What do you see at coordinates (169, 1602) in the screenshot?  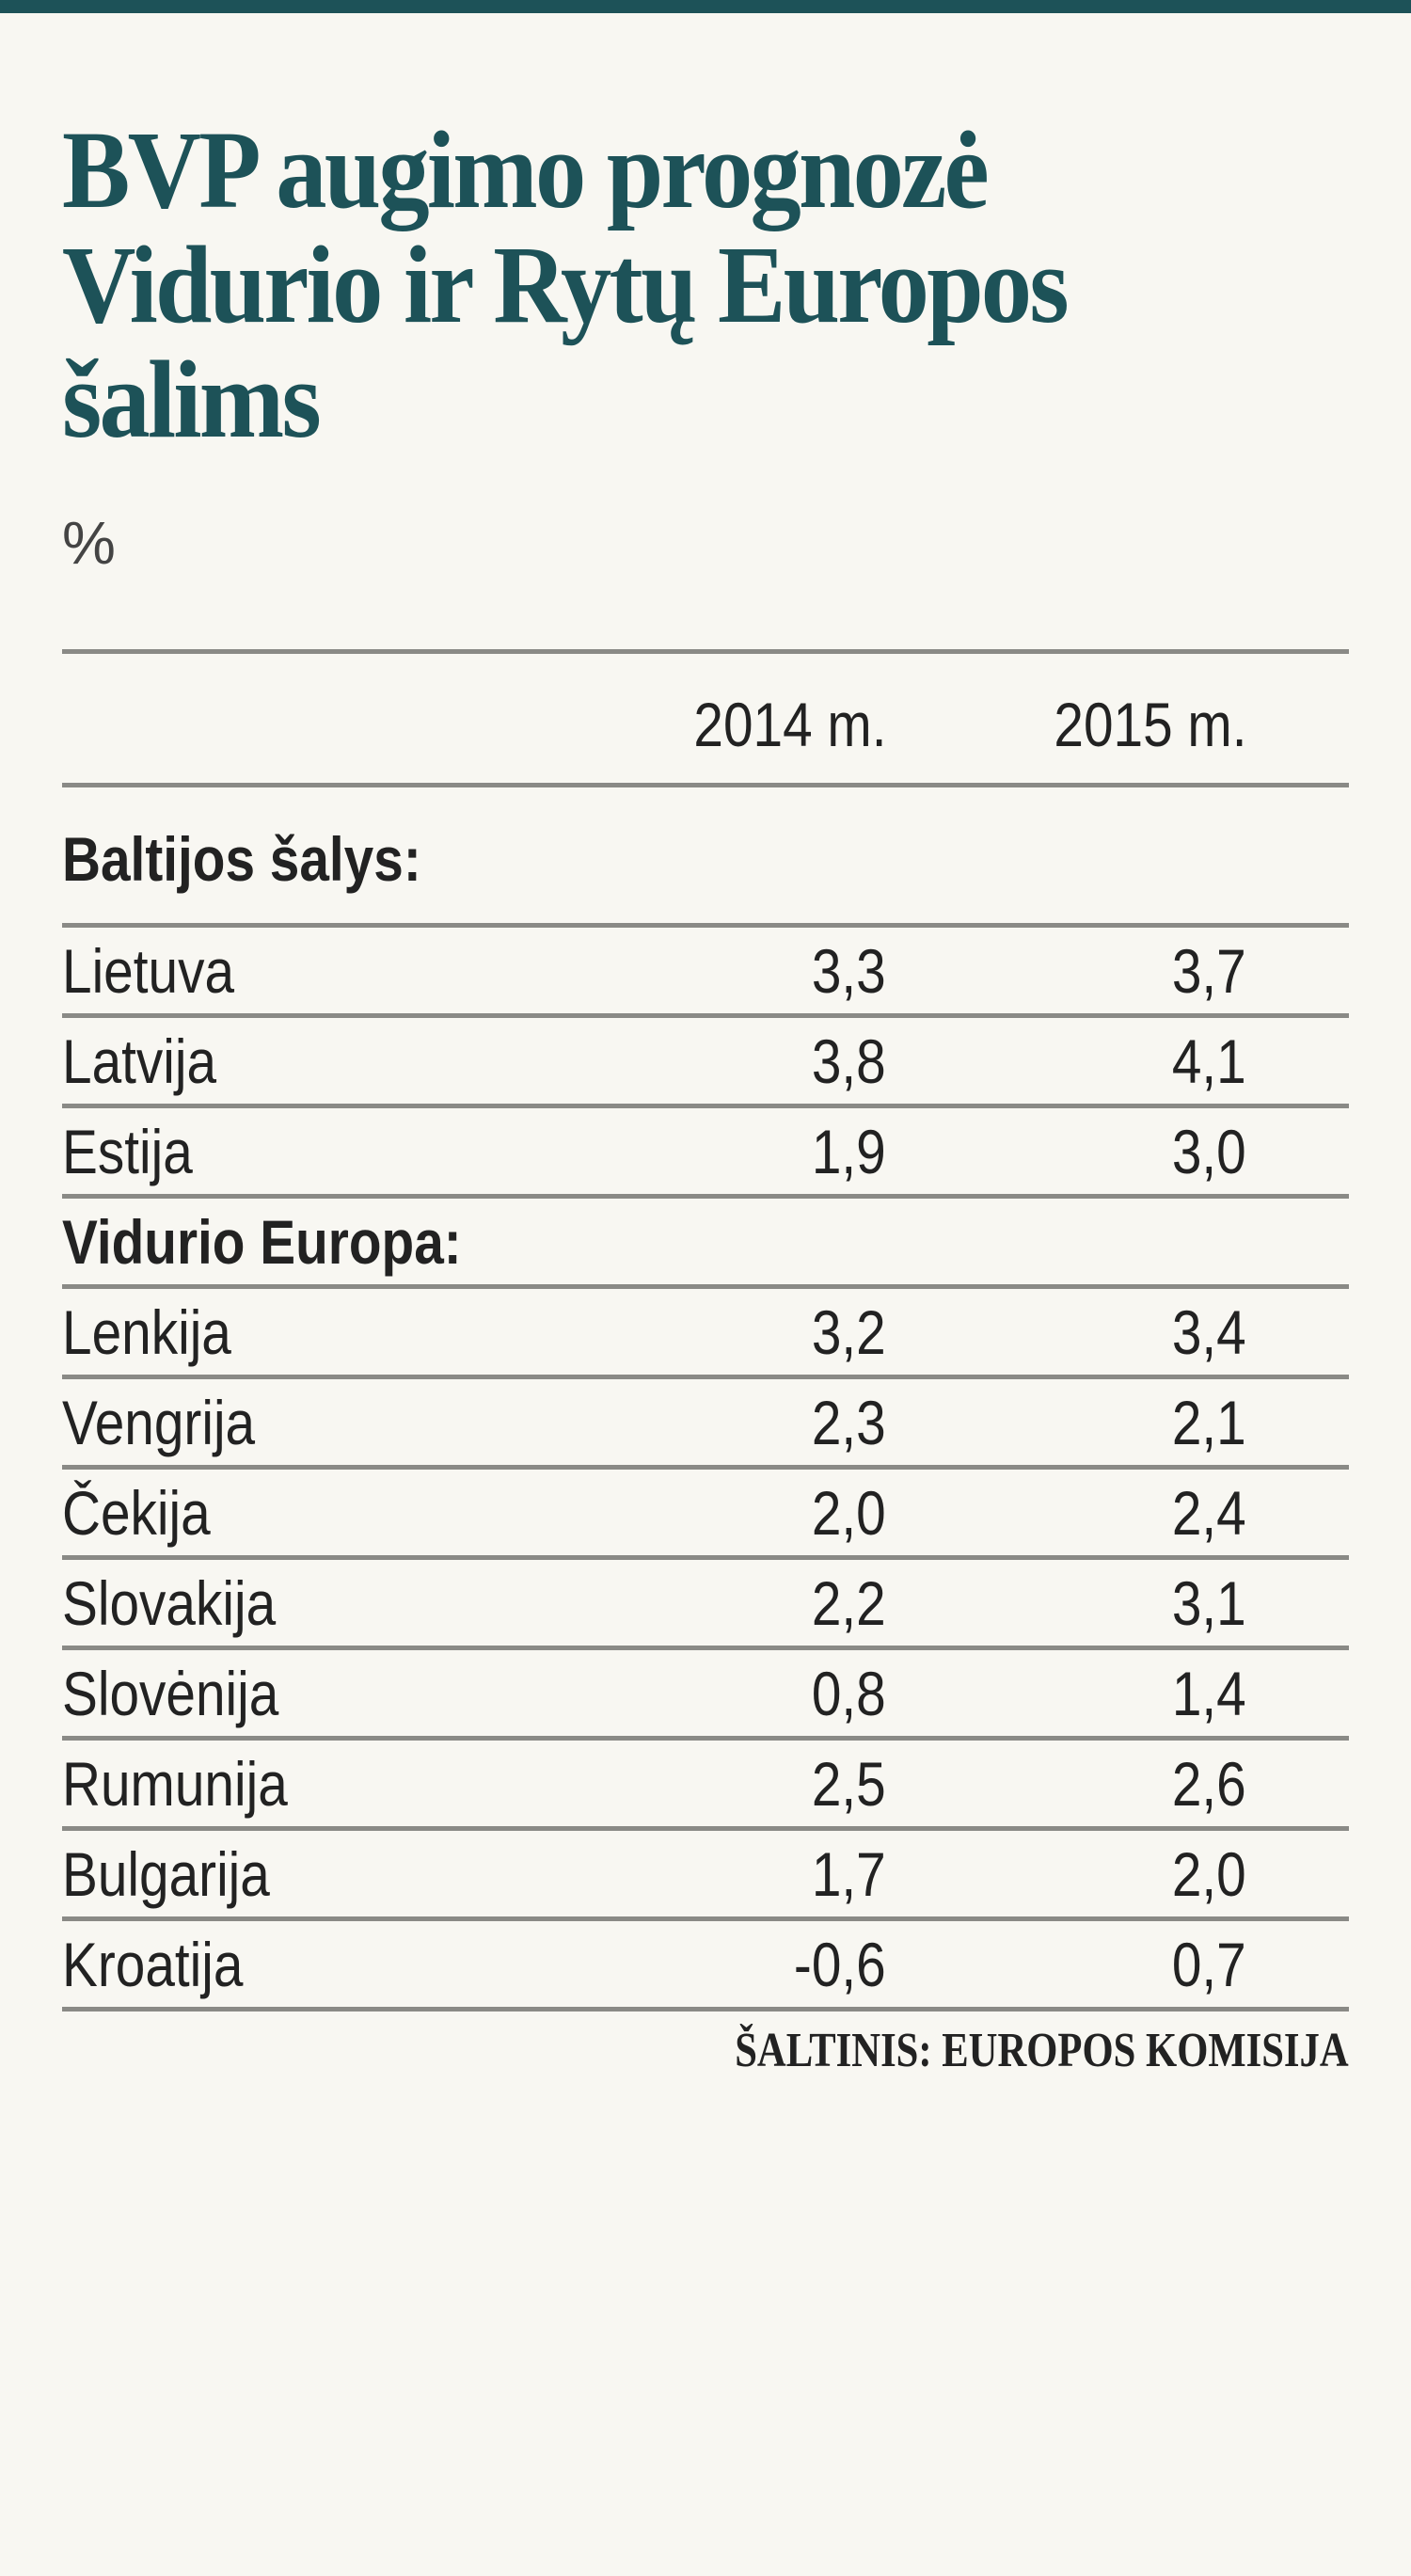 I see `country-label: Slovakija` at bounding box center [169, 1602].